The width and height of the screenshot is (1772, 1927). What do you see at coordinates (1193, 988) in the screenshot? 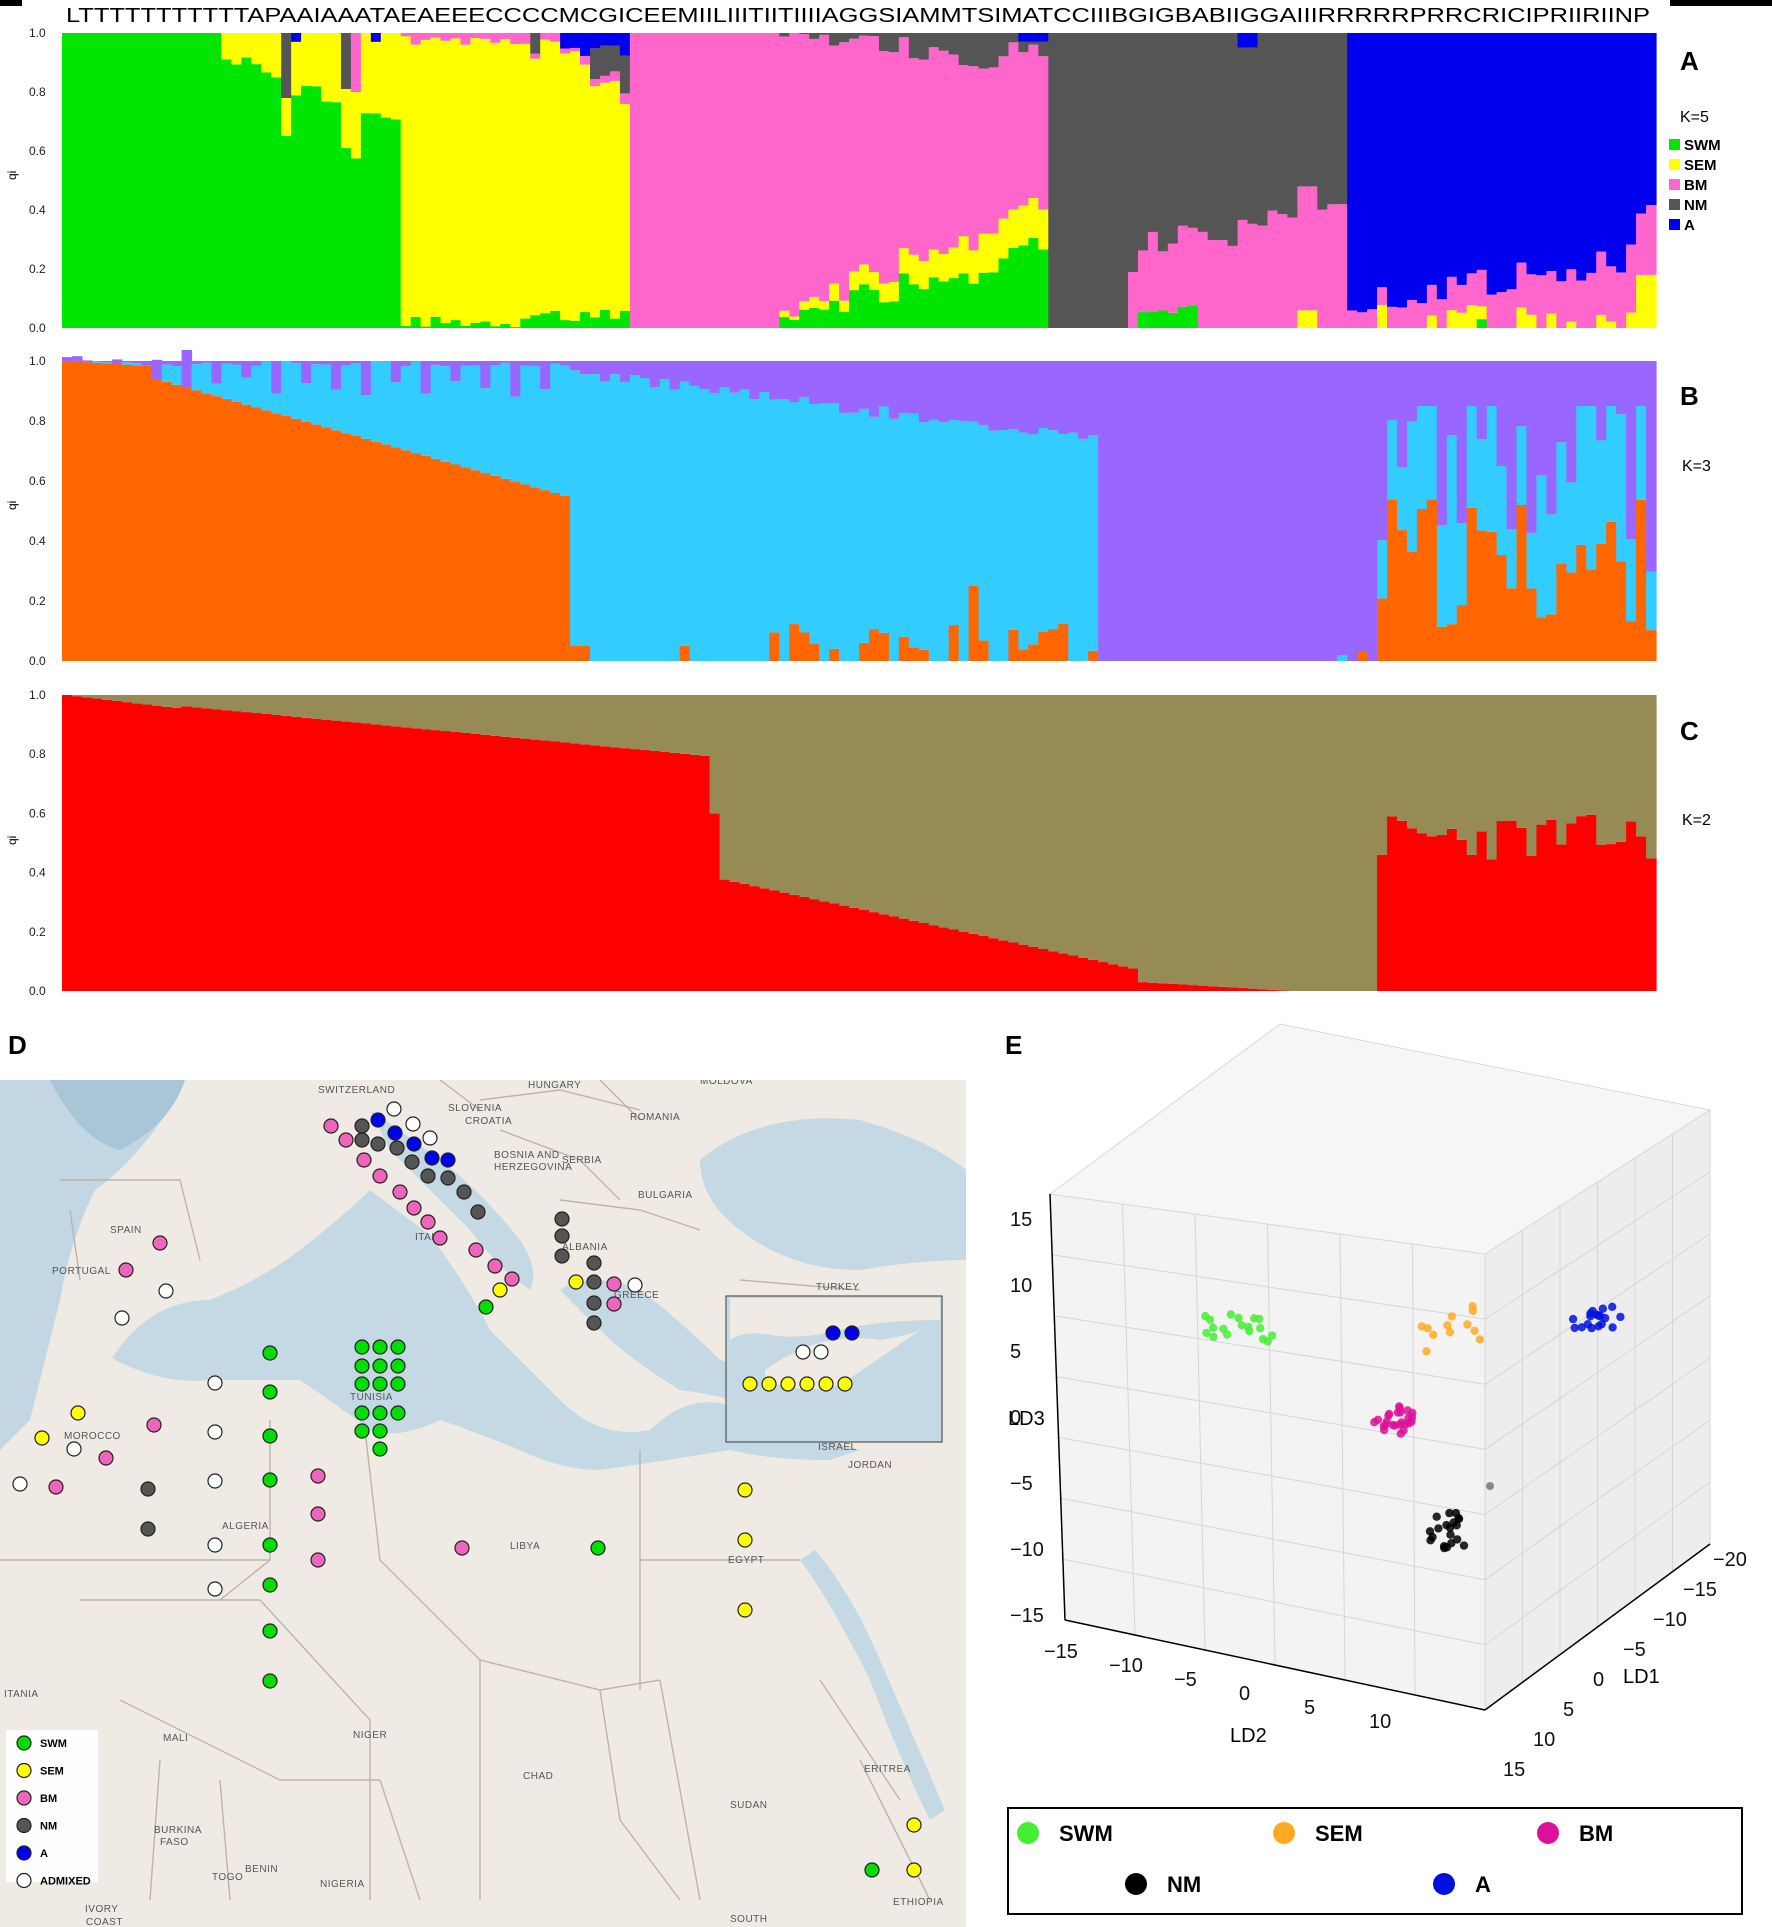
I see `k2-bar-113-red` at bounding box center [1193, 988].